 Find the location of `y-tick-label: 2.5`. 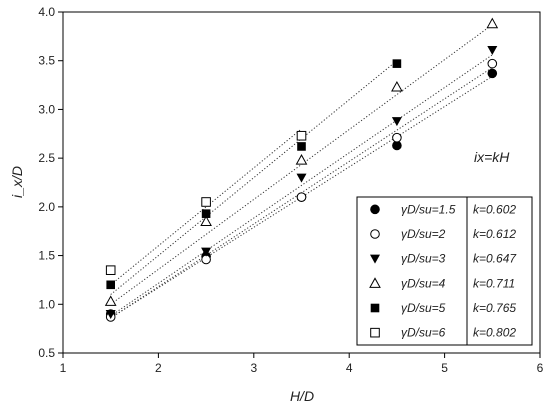

y-tick-label: 2.5 is located at coordinates (46, 158).